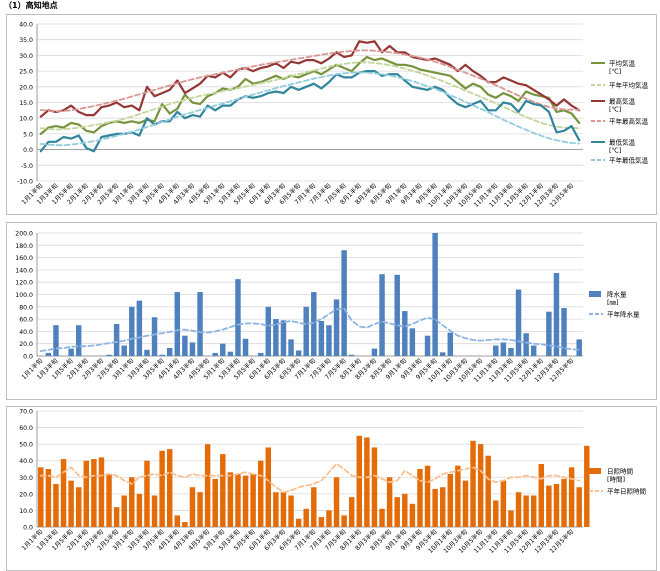 This screenshot has width=660, height=571. Describe the element at coordinates (24, 246) in the screenshot. I see `y-tick-label: 180.0` at that location.